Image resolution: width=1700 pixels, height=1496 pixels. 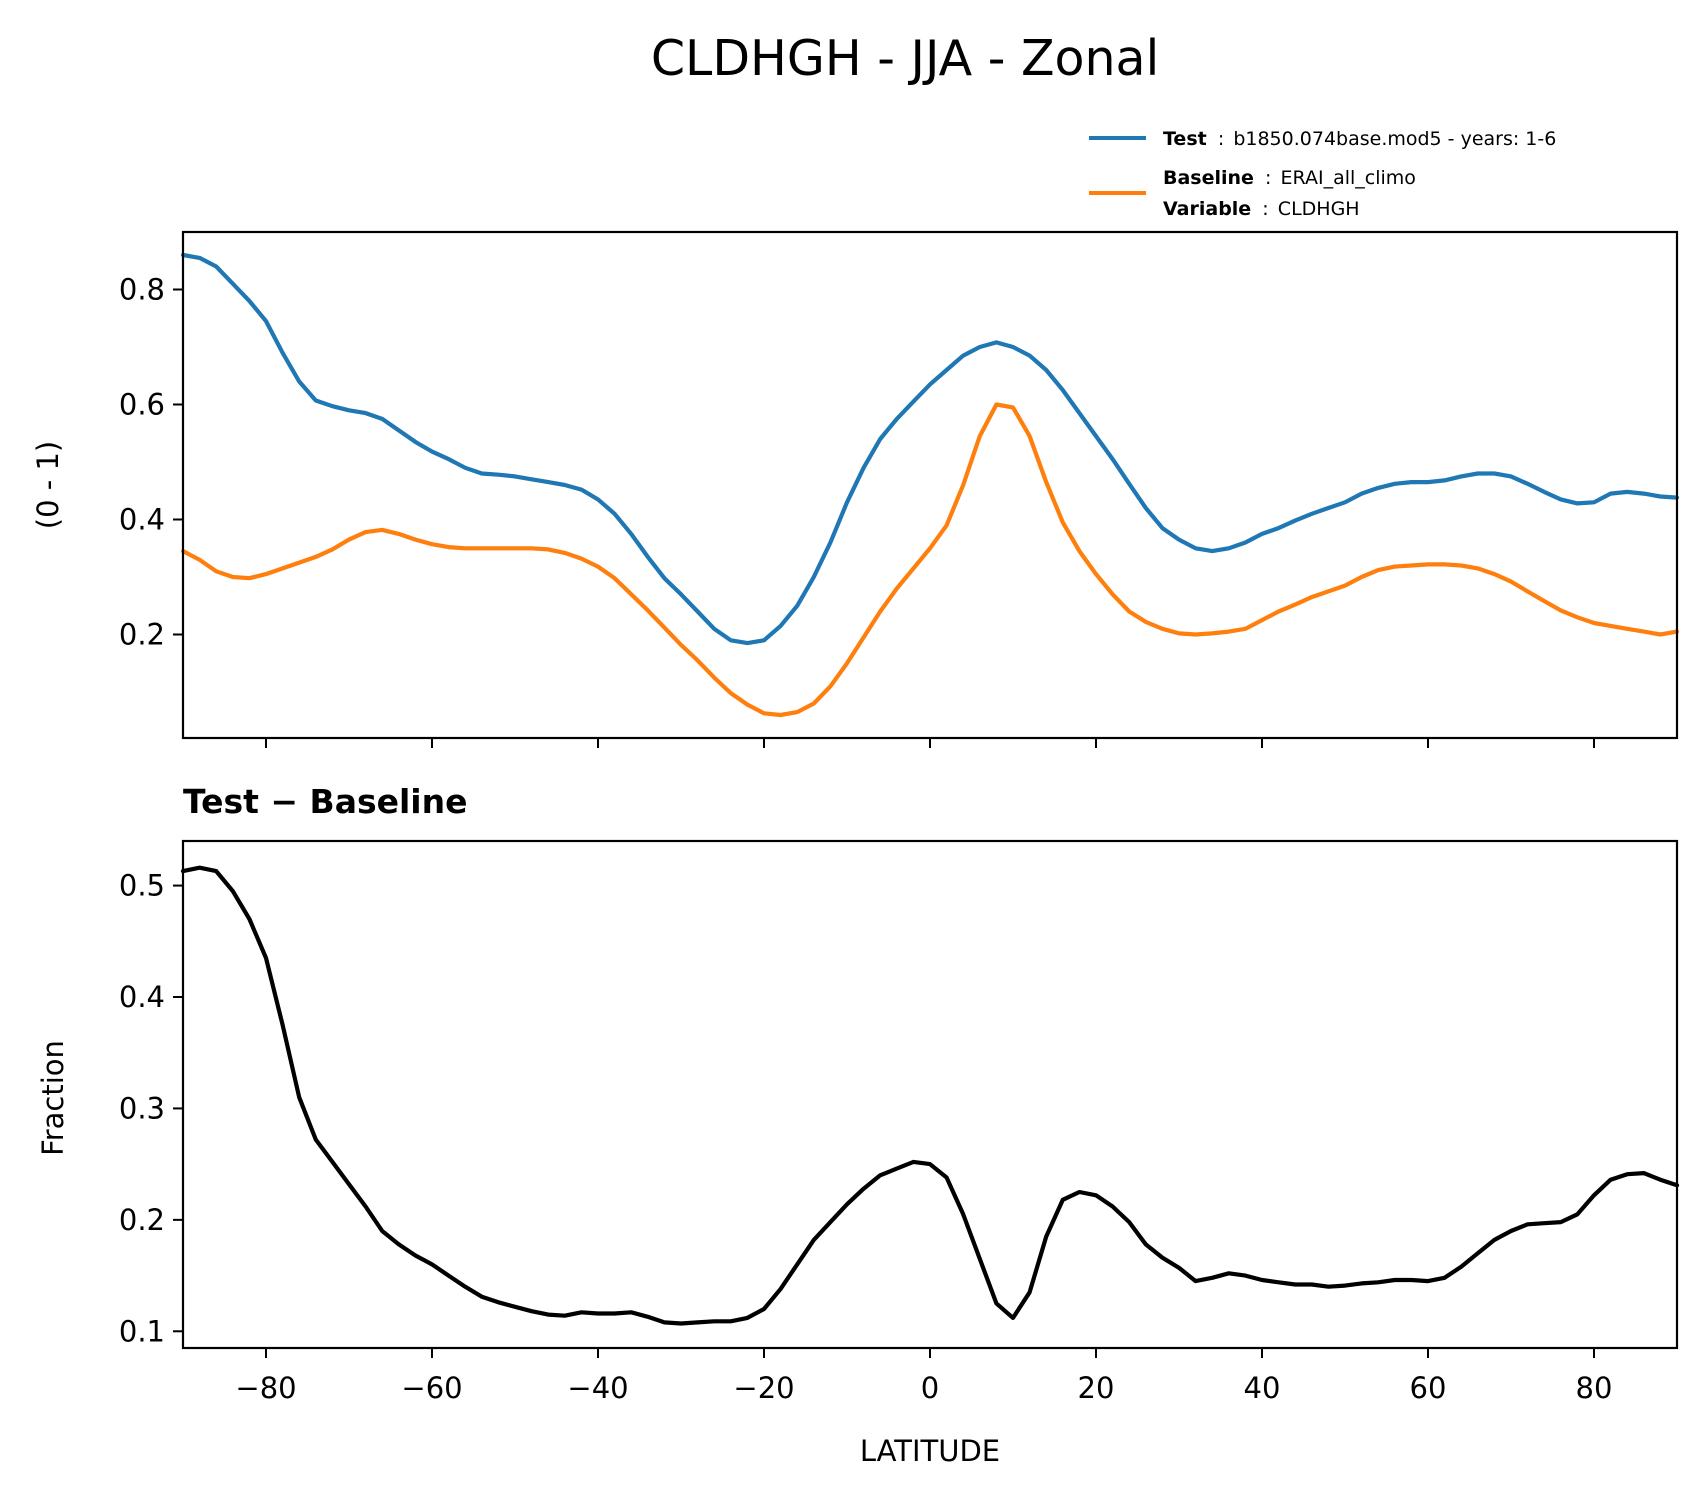 What do you see at coordinates (1208, 178) in the screenshot?
I see `legend-baseline-key: Baseline` at bounding box center [1208, 178].